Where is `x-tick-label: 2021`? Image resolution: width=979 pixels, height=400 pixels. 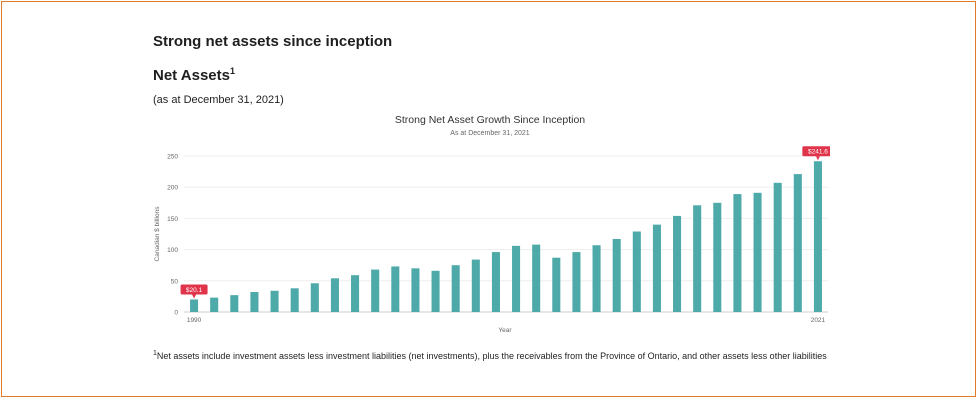
x-tick-label: 2021 is located at coordinates (818, 320).